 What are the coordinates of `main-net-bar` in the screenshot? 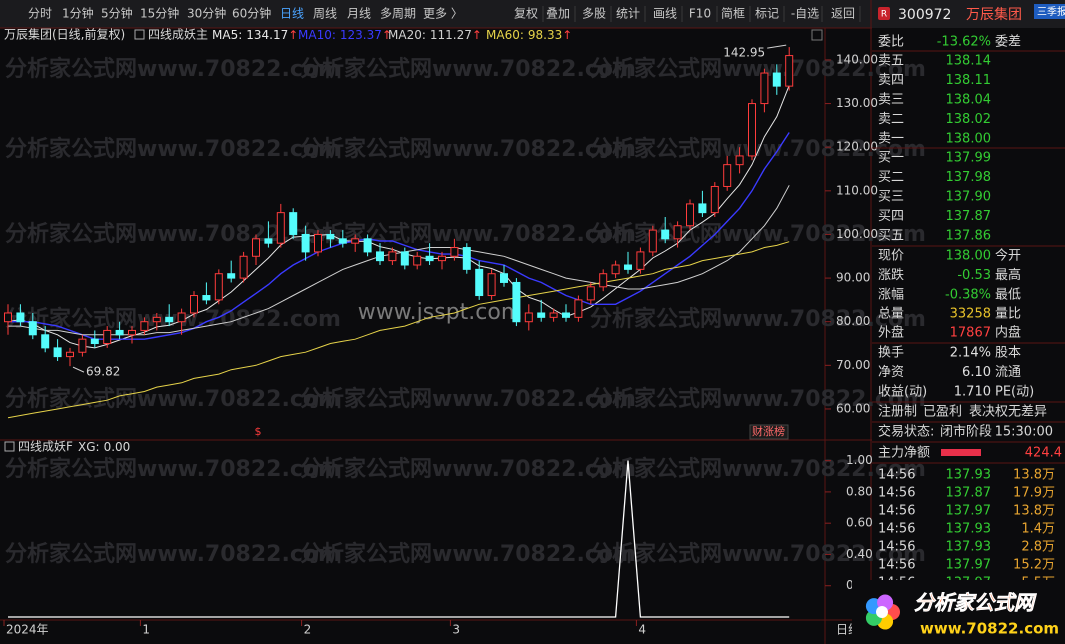 It's located at (961, 452).